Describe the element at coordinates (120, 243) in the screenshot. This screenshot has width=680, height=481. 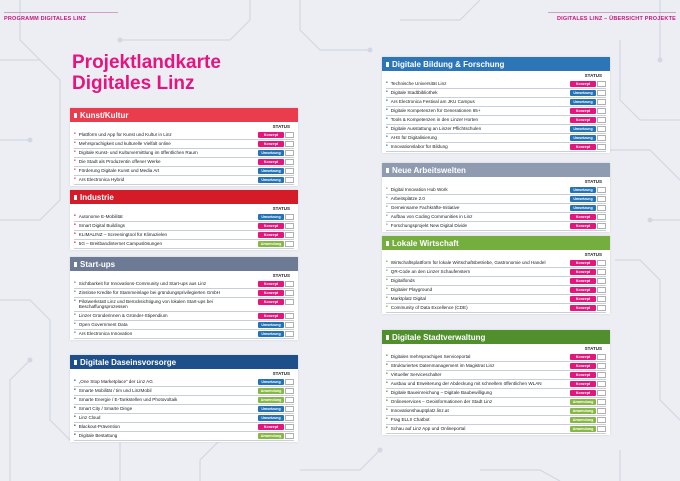
I see `project-name: 5G – Breitbandinternet Campuslösungen` at that location.